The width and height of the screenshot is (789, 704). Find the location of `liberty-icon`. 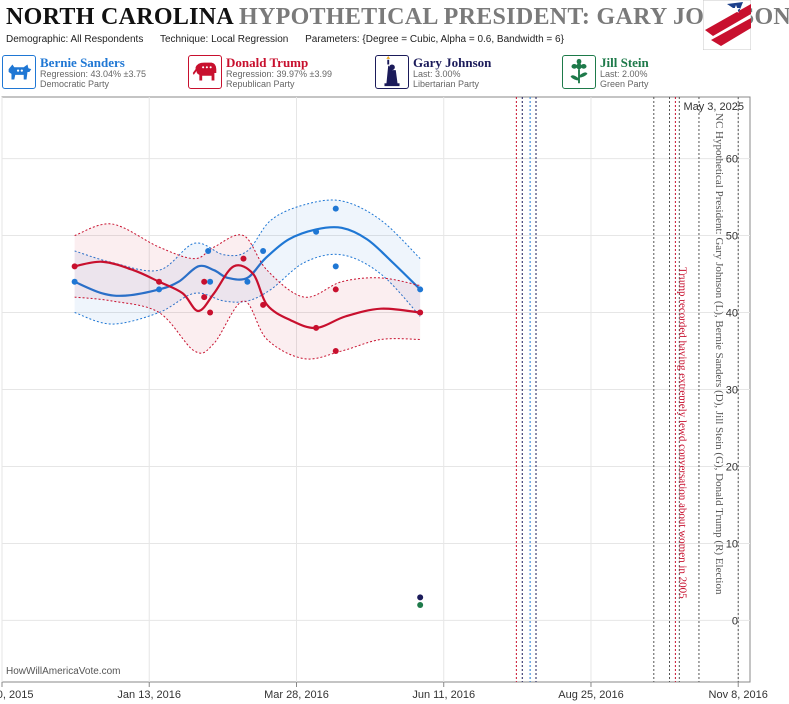

liberty-icon is located at coordinates (392, 72).